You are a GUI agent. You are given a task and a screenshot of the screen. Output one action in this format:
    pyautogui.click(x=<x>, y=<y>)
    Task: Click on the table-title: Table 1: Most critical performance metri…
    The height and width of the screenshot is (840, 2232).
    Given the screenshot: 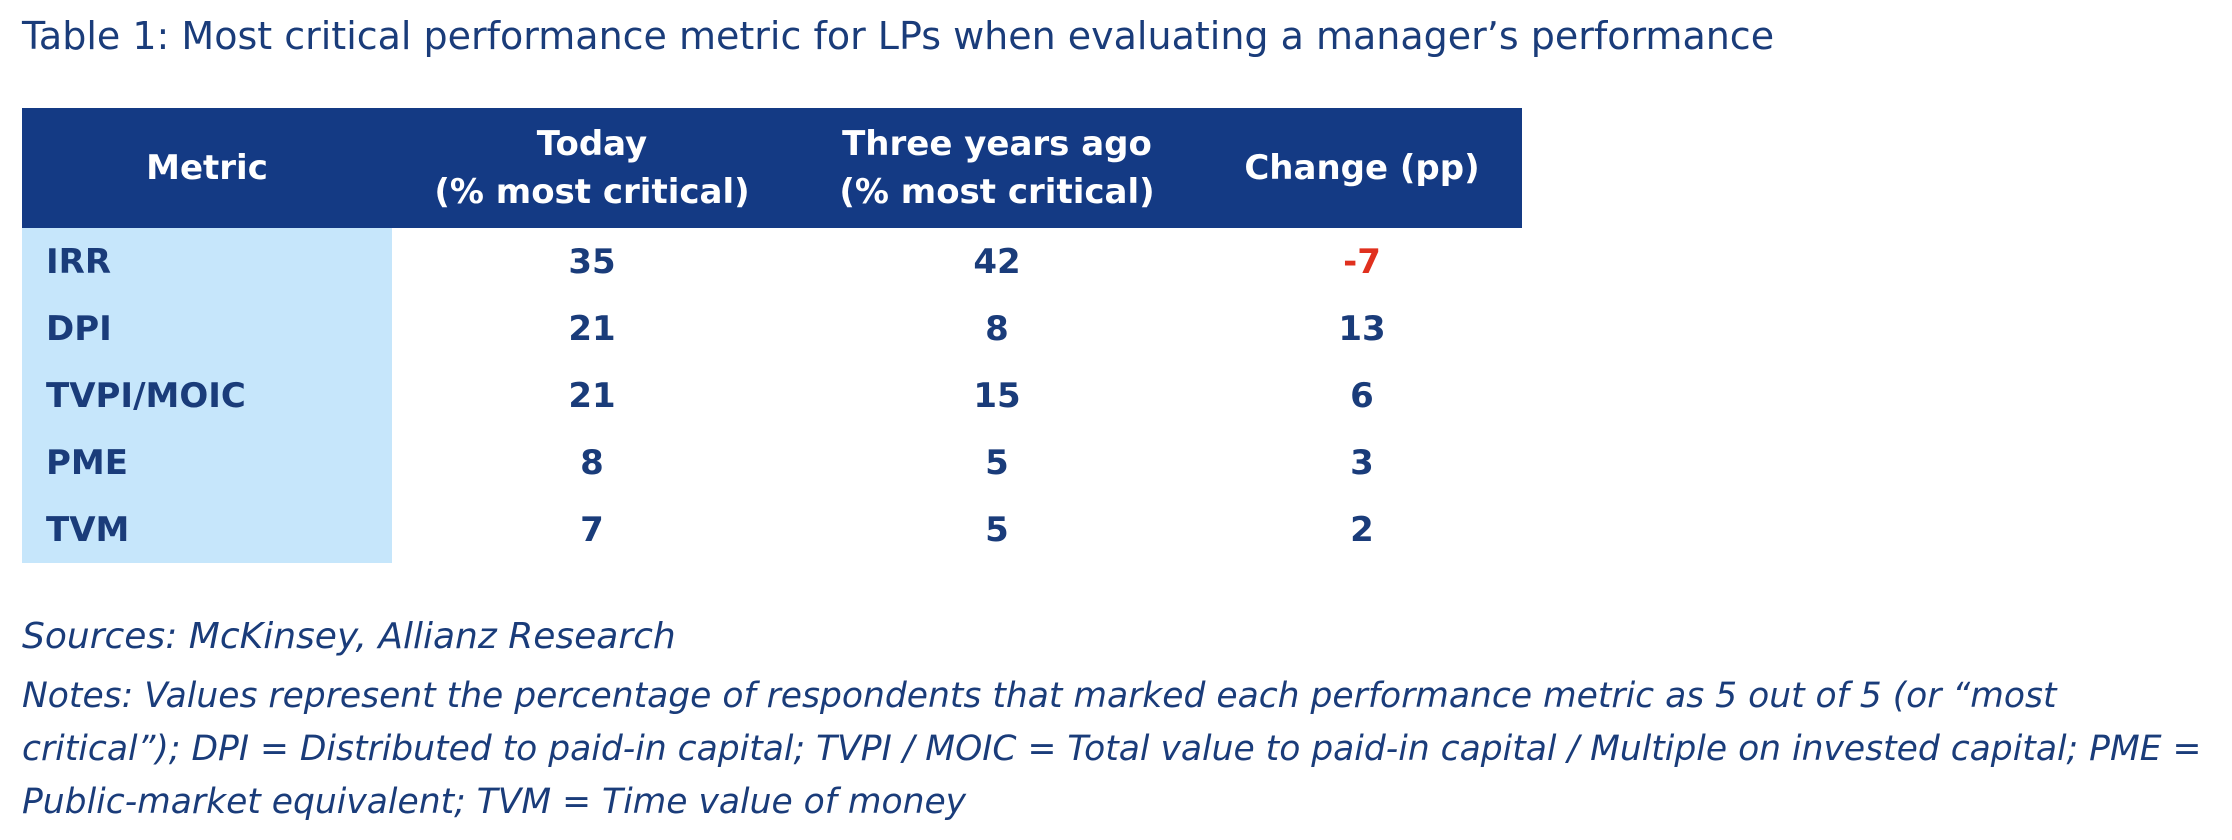 What is the action you would take?
    pyautogui.click(x=898, y=36)
    